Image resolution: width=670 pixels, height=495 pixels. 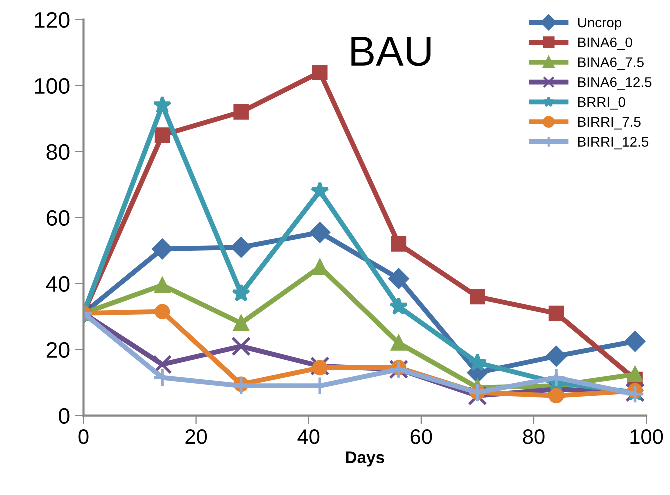 I want to click on x-tick-label: 40, so click(x=309, y=437).